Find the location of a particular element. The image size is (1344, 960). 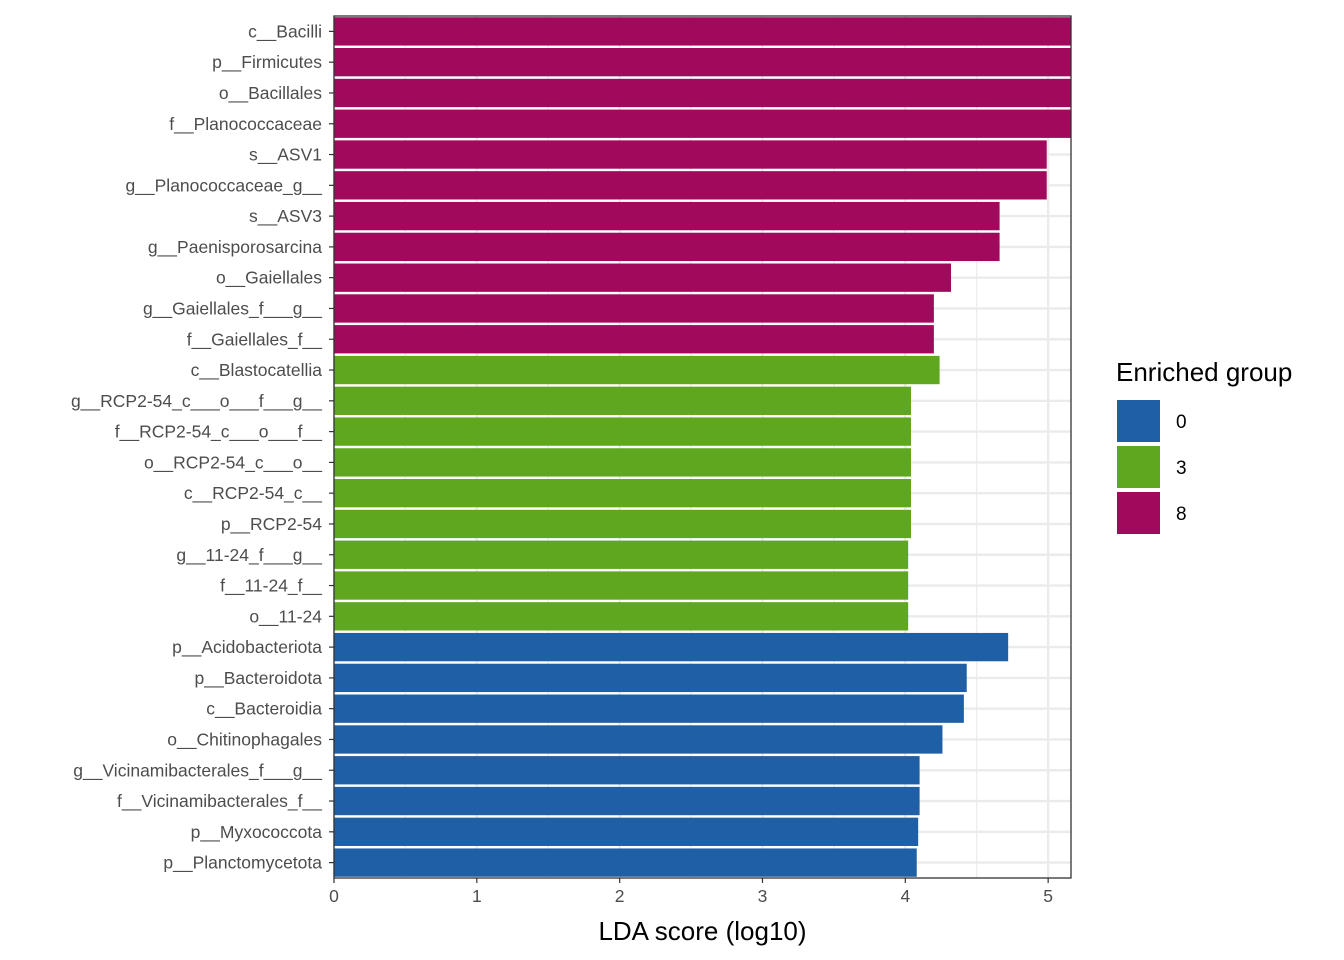

legend-key-label: 3 is located at coordinates (1181, 468).